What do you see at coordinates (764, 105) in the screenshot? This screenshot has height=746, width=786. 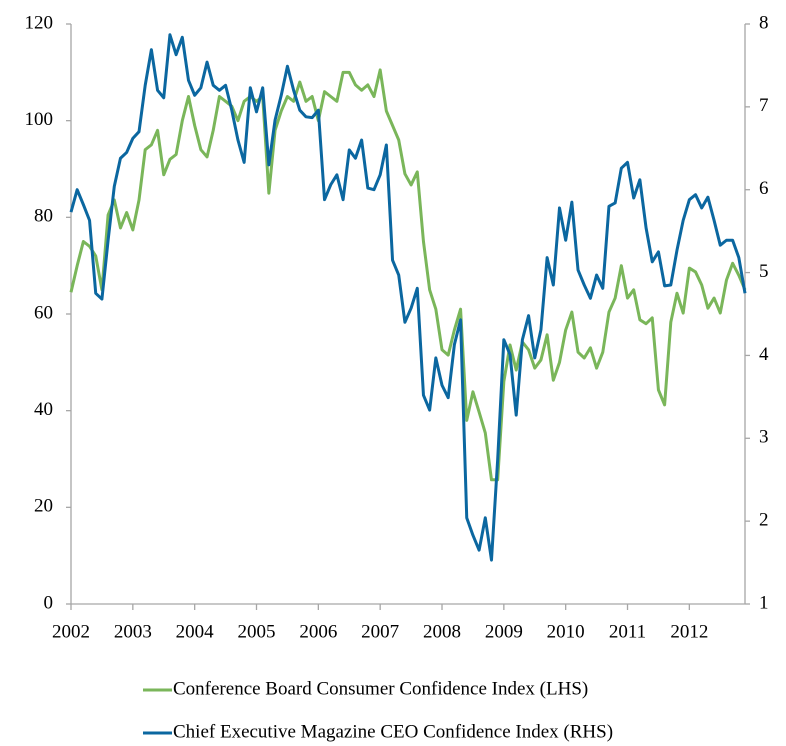 I see `y2-tick-label: 7` at bounding box center [764, 105].